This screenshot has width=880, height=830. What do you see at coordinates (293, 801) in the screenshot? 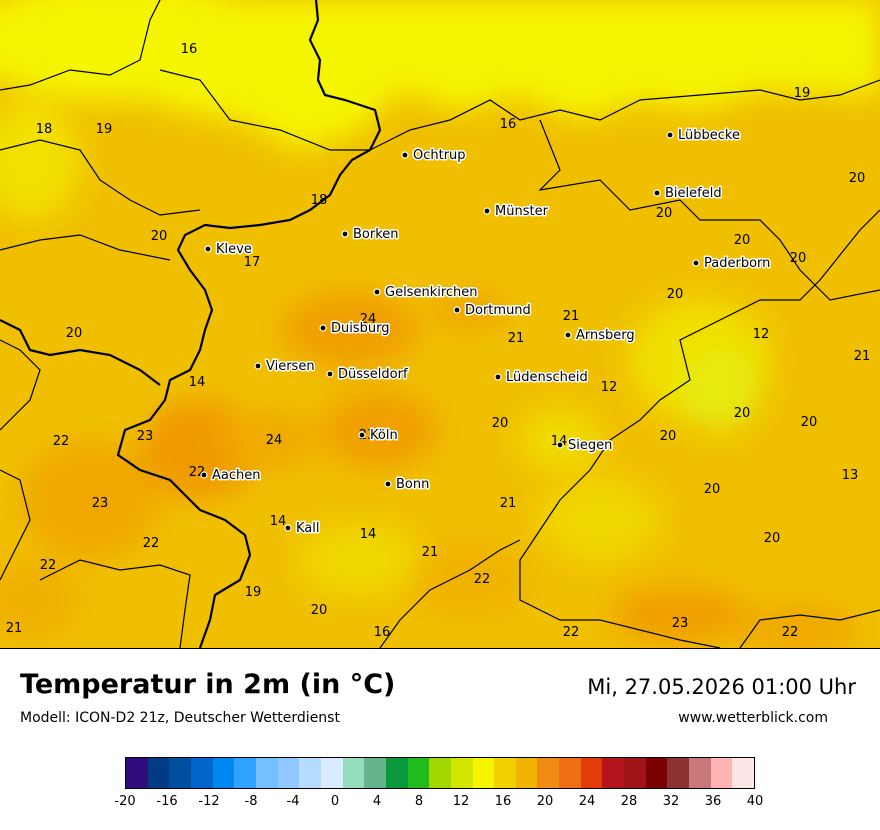
I see `legend-tick-label: -4` at bounding box center [293, 801].